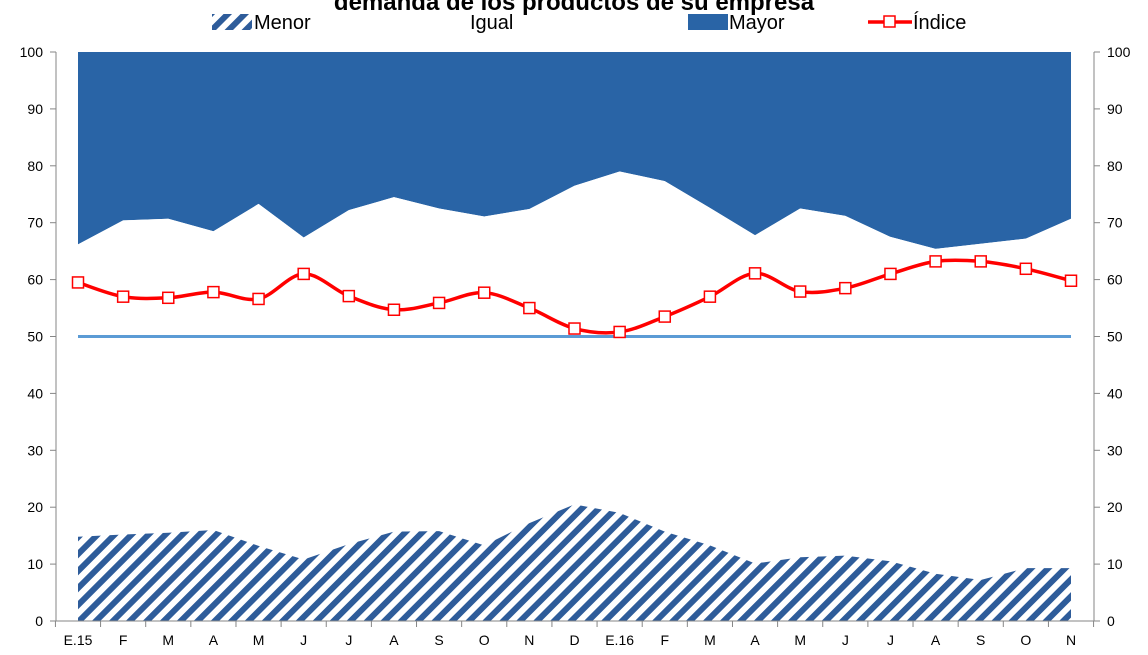 This screenshot has width=1148, height=655. Describe the element at coordinates (1115, 280) in the screenshot. I see `y-tick-label-right: 60` at that location.